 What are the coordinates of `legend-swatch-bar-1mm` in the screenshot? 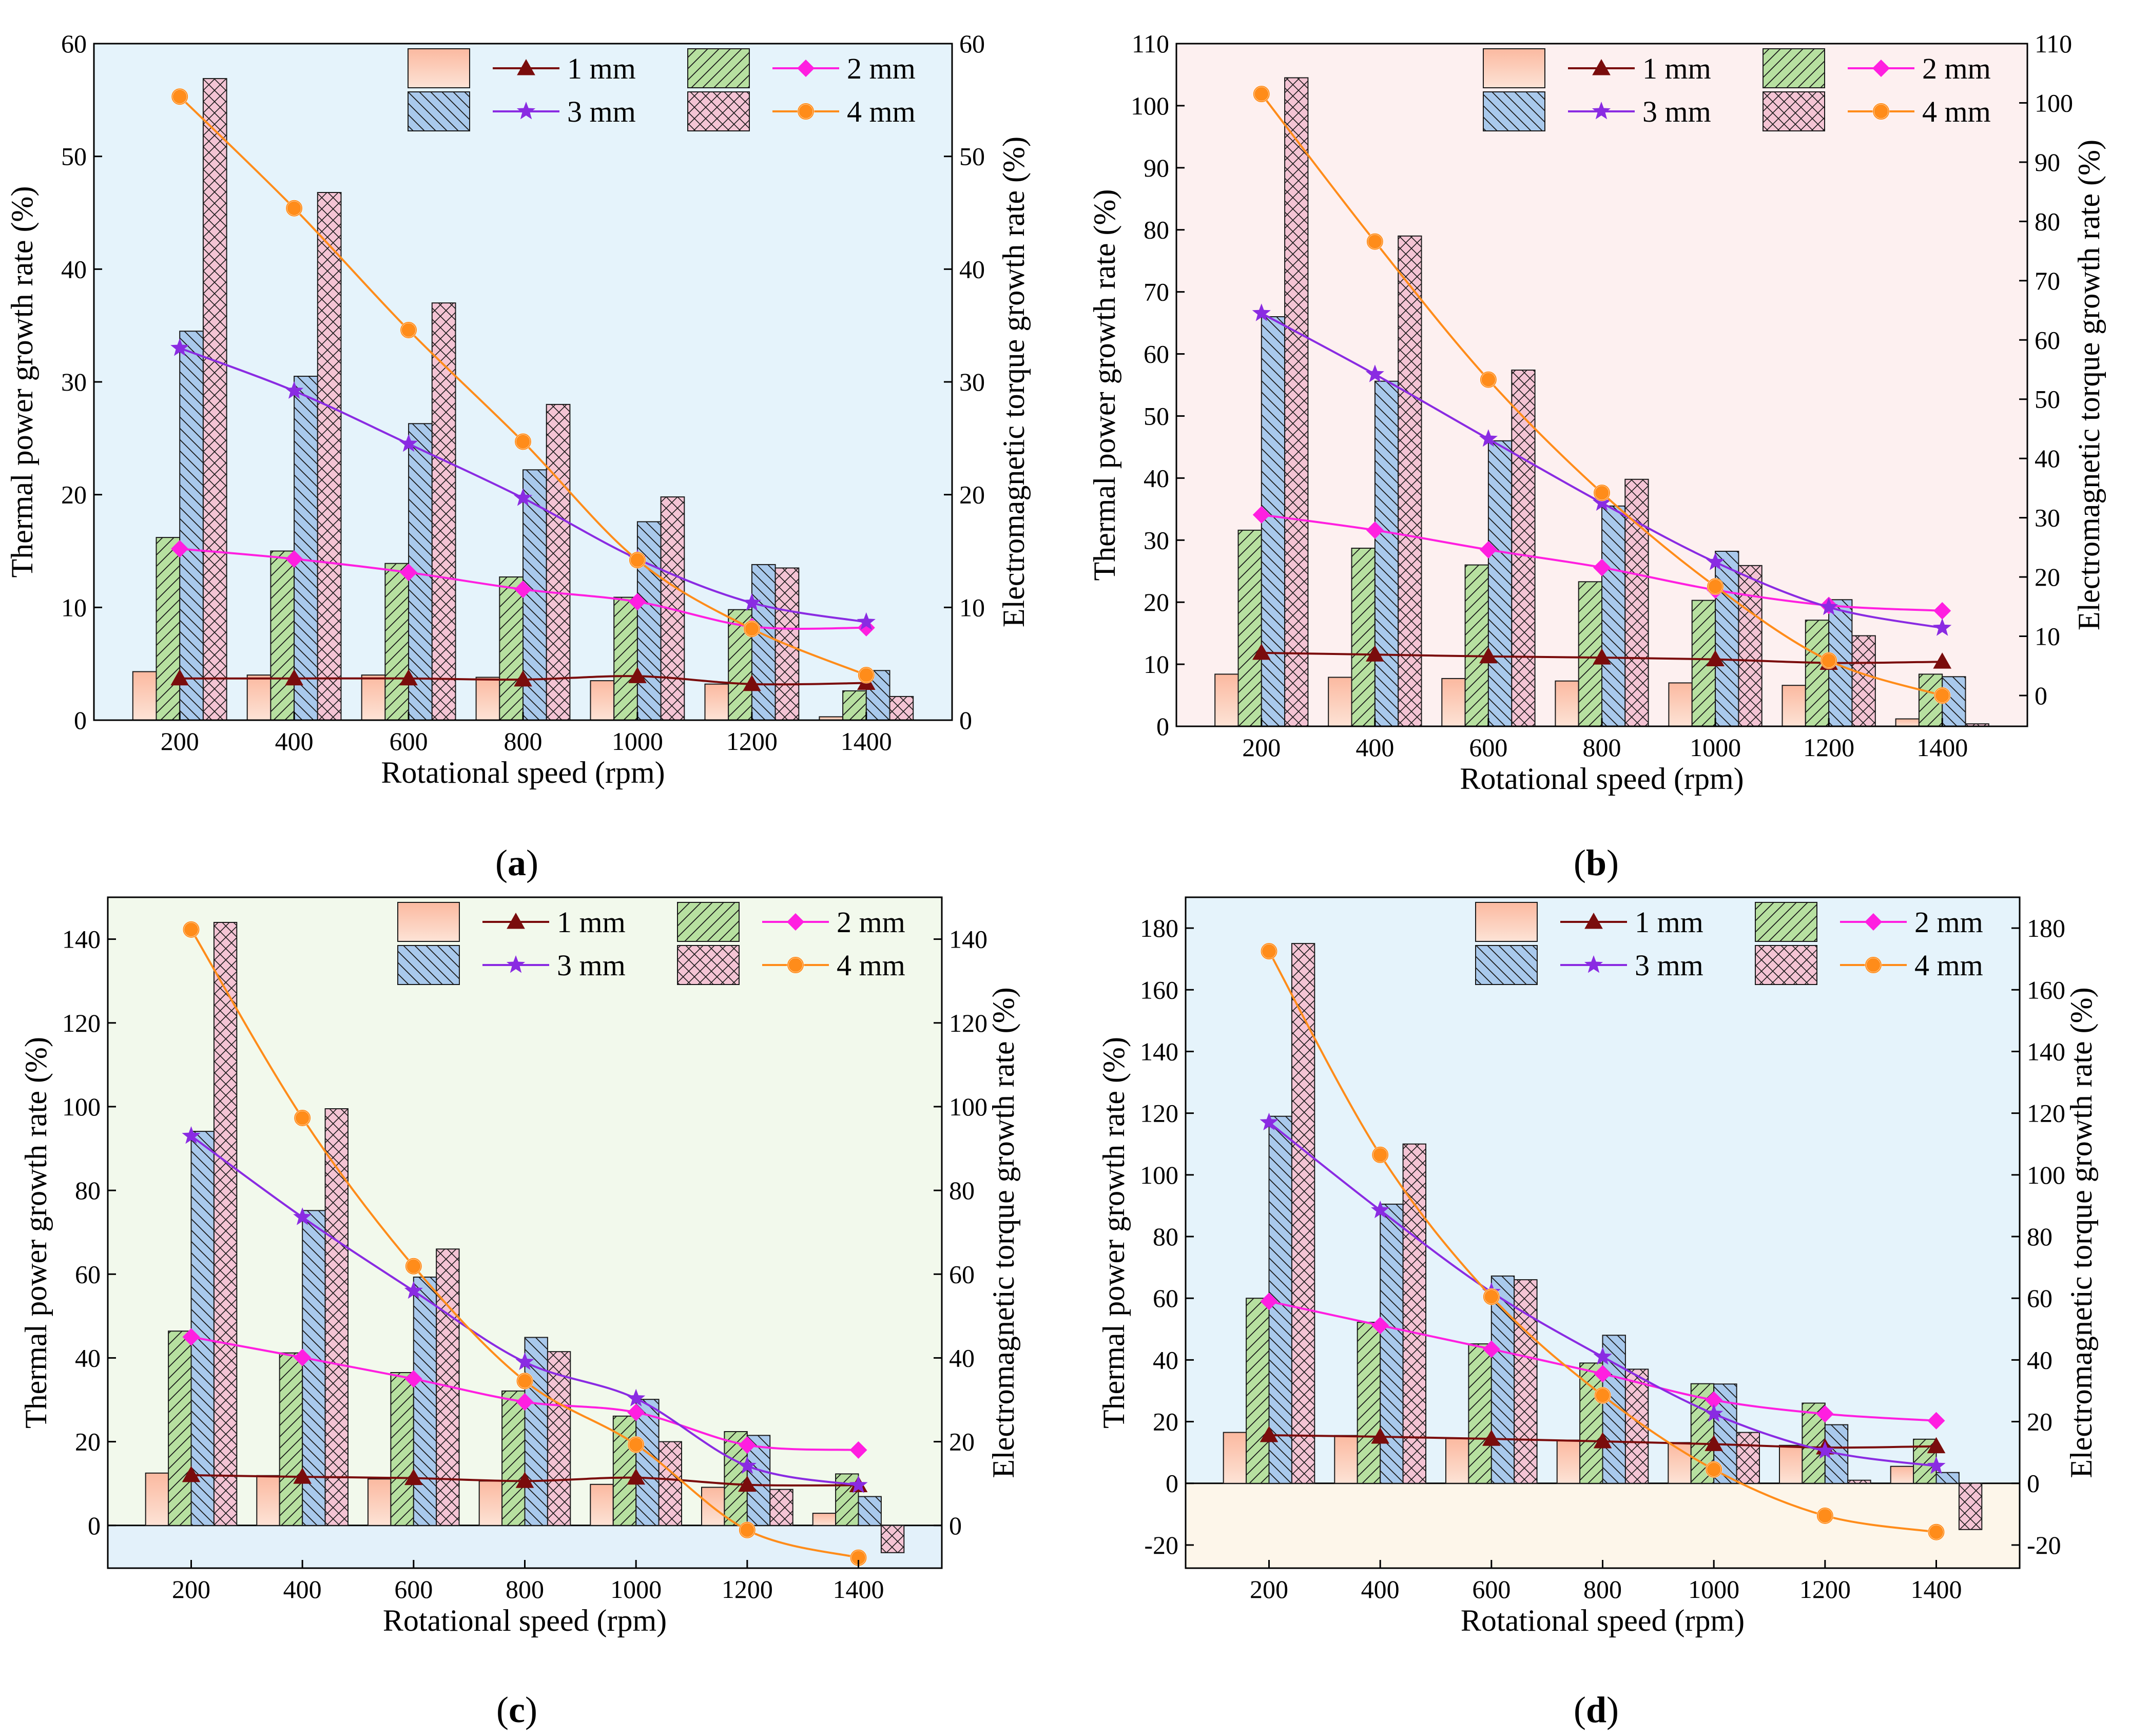 It's located at (428, 922).